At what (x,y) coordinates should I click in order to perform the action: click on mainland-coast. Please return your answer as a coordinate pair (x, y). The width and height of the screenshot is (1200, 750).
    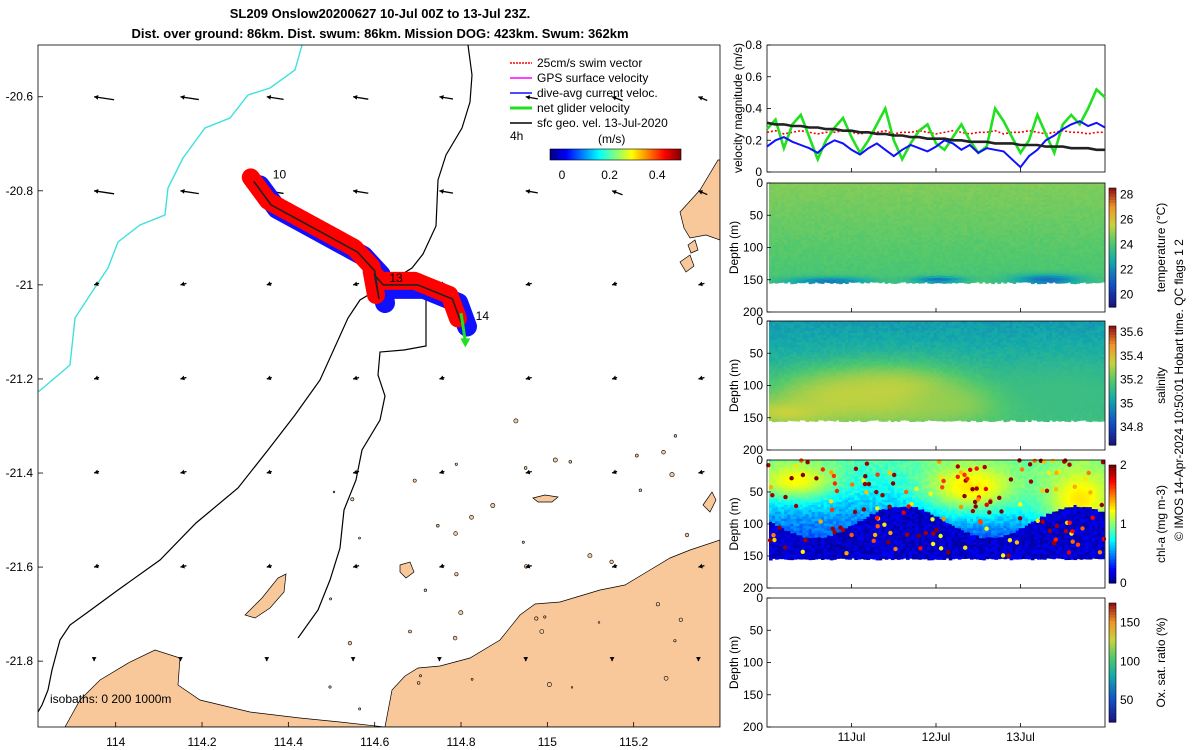
    Looking at the image, I should click on (552, 633).